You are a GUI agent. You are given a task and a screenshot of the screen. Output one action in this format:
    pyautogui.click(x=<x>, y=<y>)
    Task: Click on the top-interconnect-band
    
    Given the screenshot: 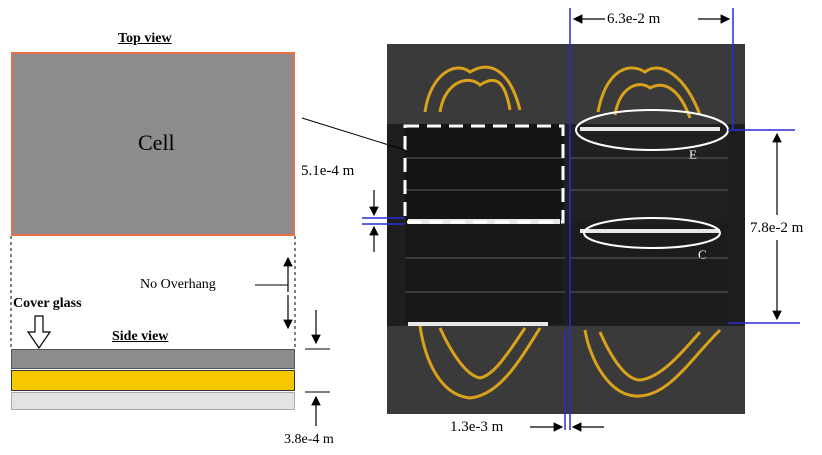 What is the action you would take?
    pyautogui.click(x=566, y=84)
    